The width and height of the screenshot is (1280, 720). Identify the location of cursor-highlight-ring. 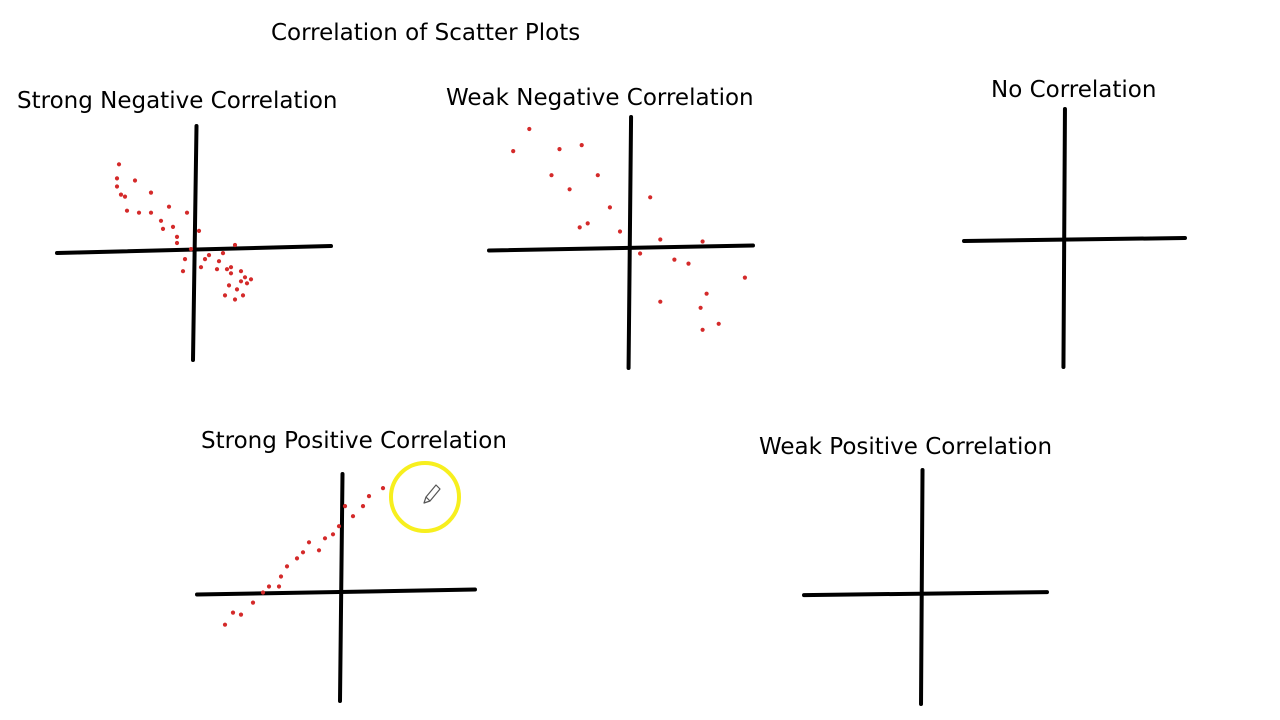
(425, 497).